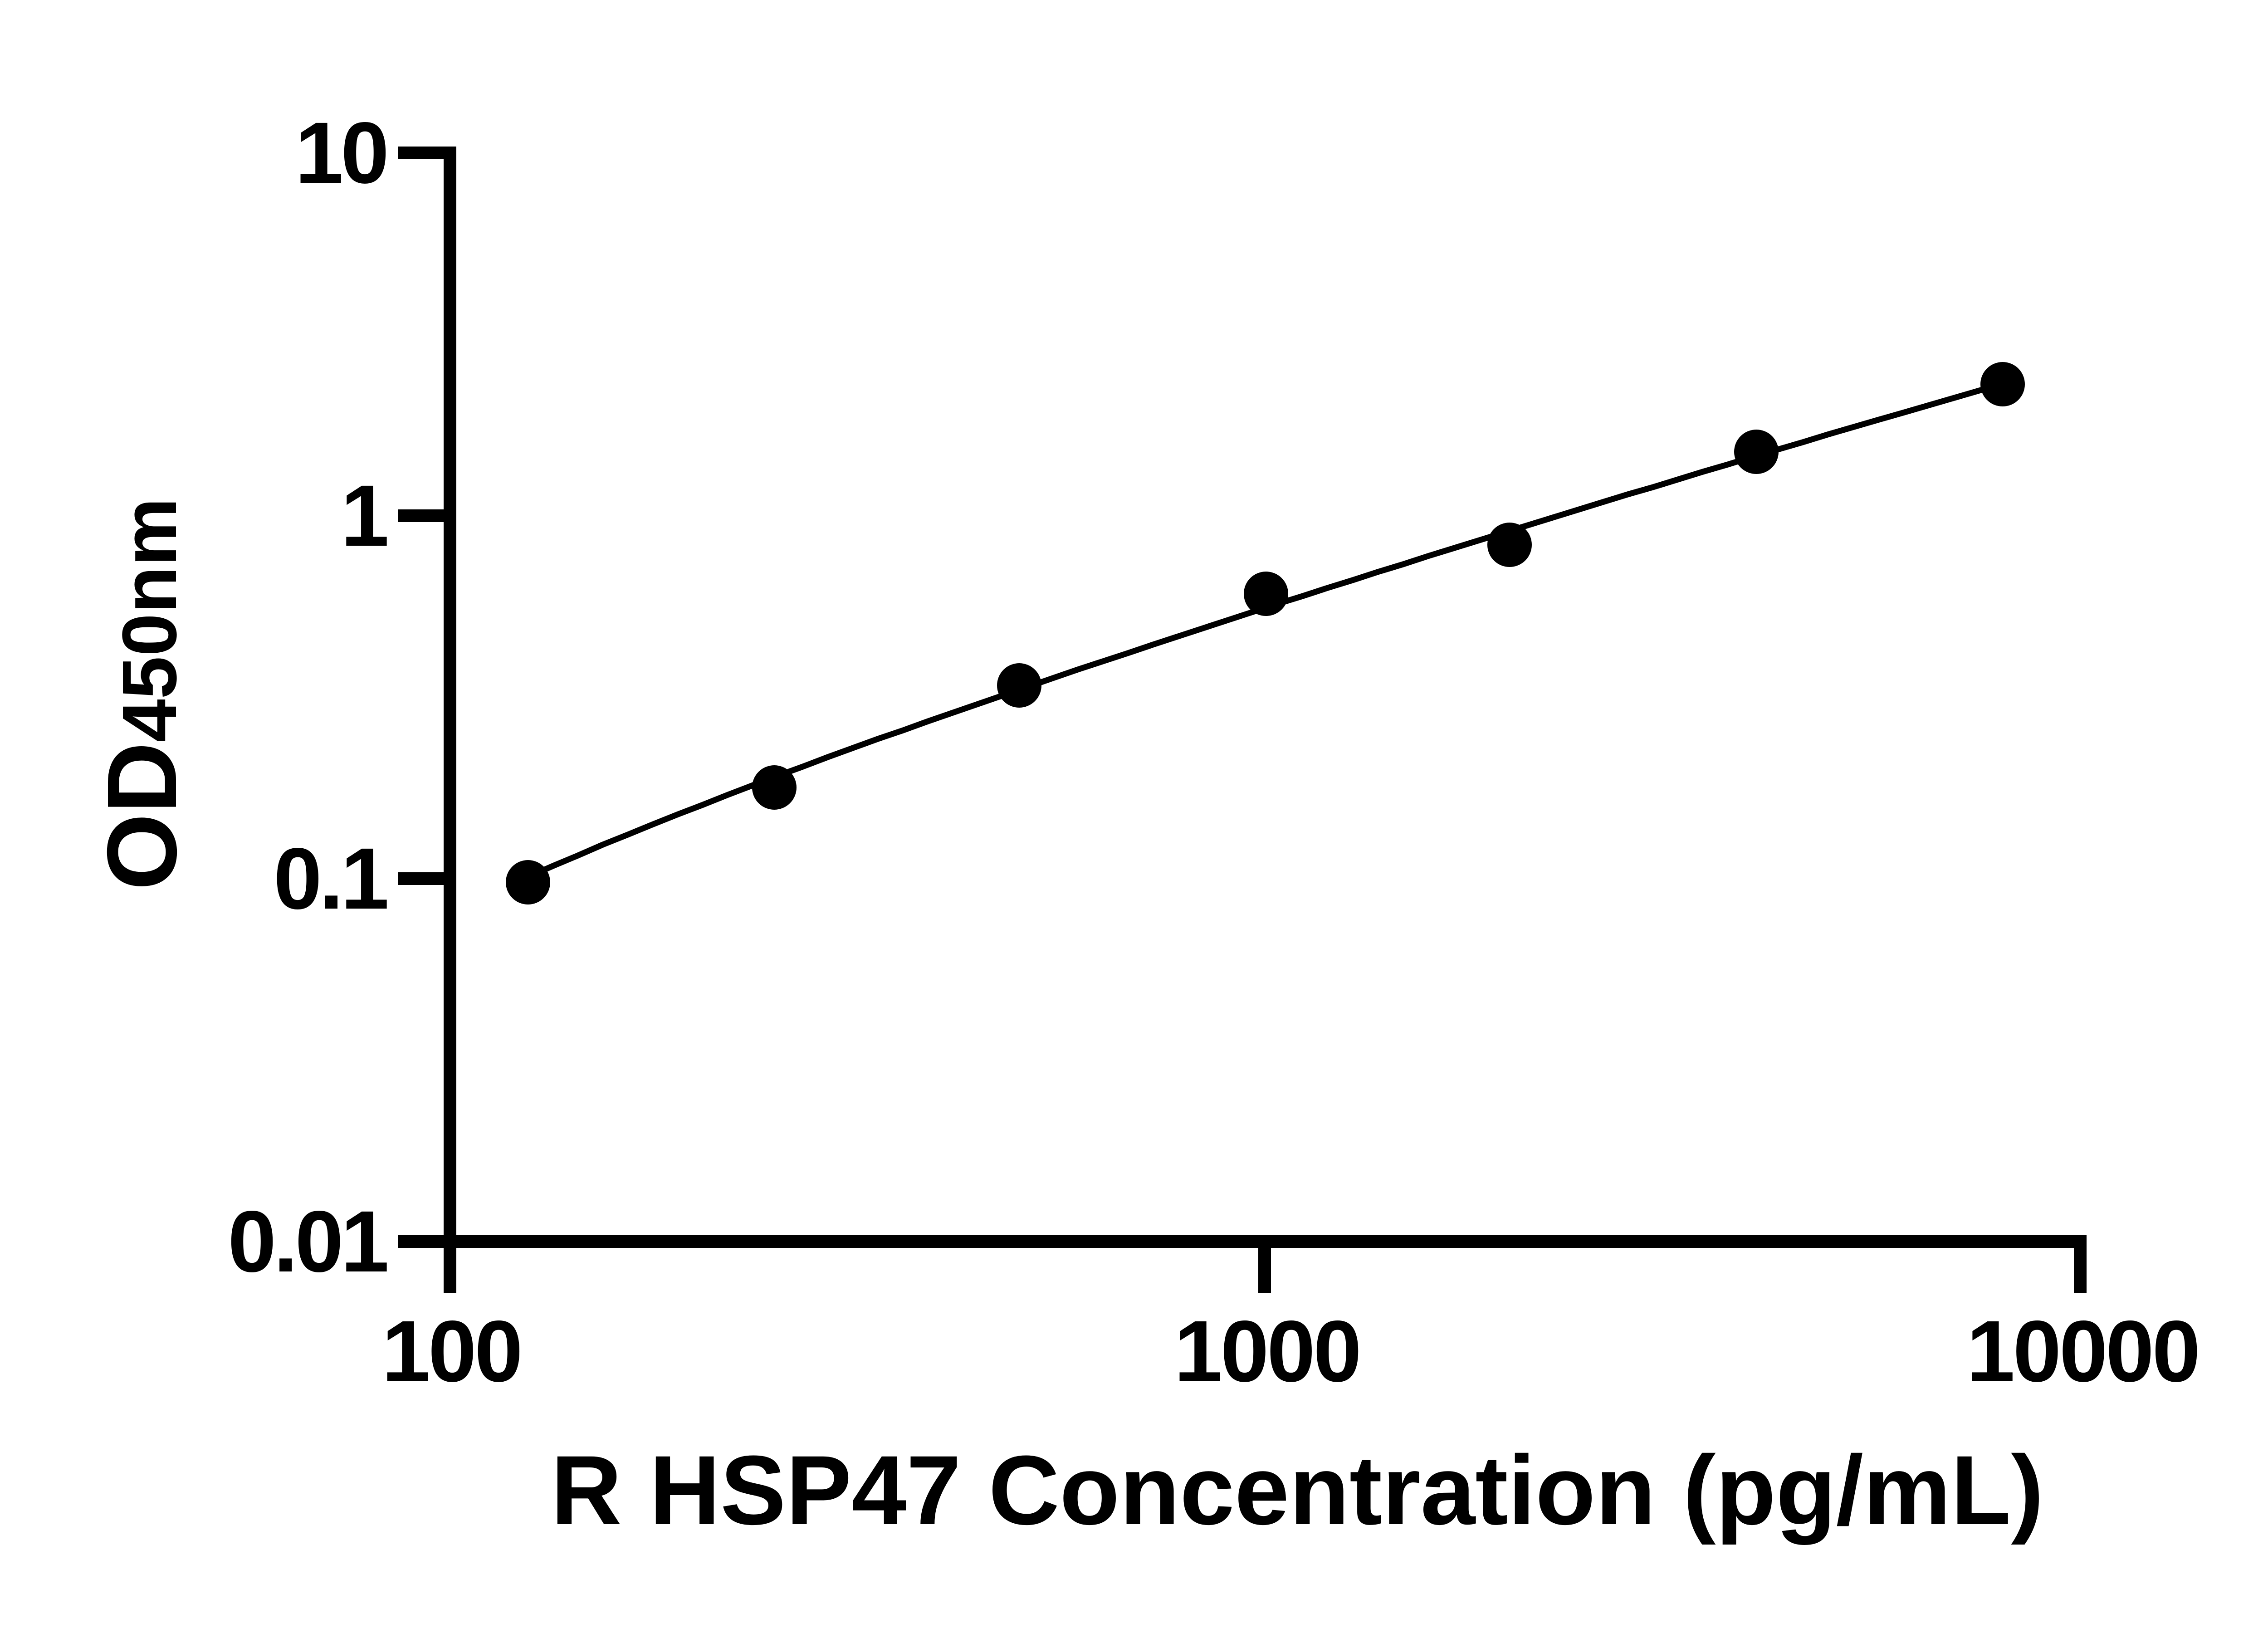 This screenshot has width=2268, height=1633. Describe the element at coordinates (452, 1351) in the screenshot. I see `svg-text: 100` at that location.